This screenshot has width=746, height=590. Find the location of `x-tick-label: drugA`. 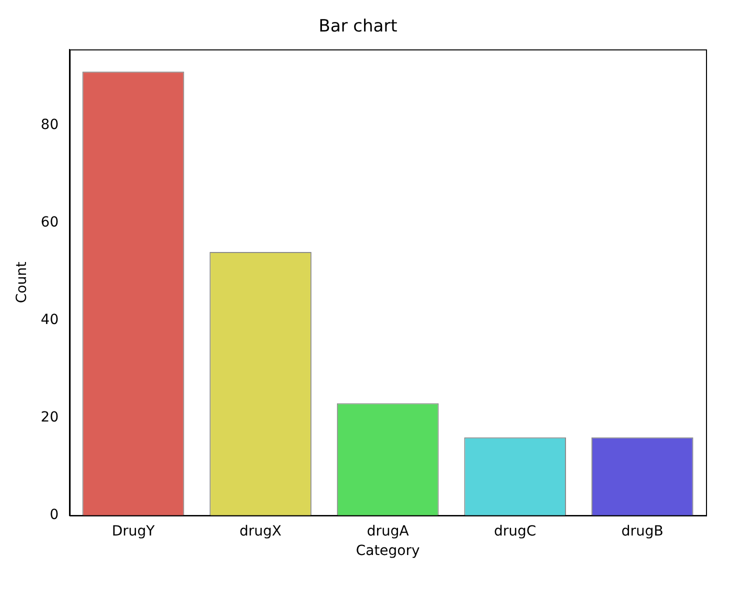

x-tick-label: drugA is located at coordinates (388, 531).